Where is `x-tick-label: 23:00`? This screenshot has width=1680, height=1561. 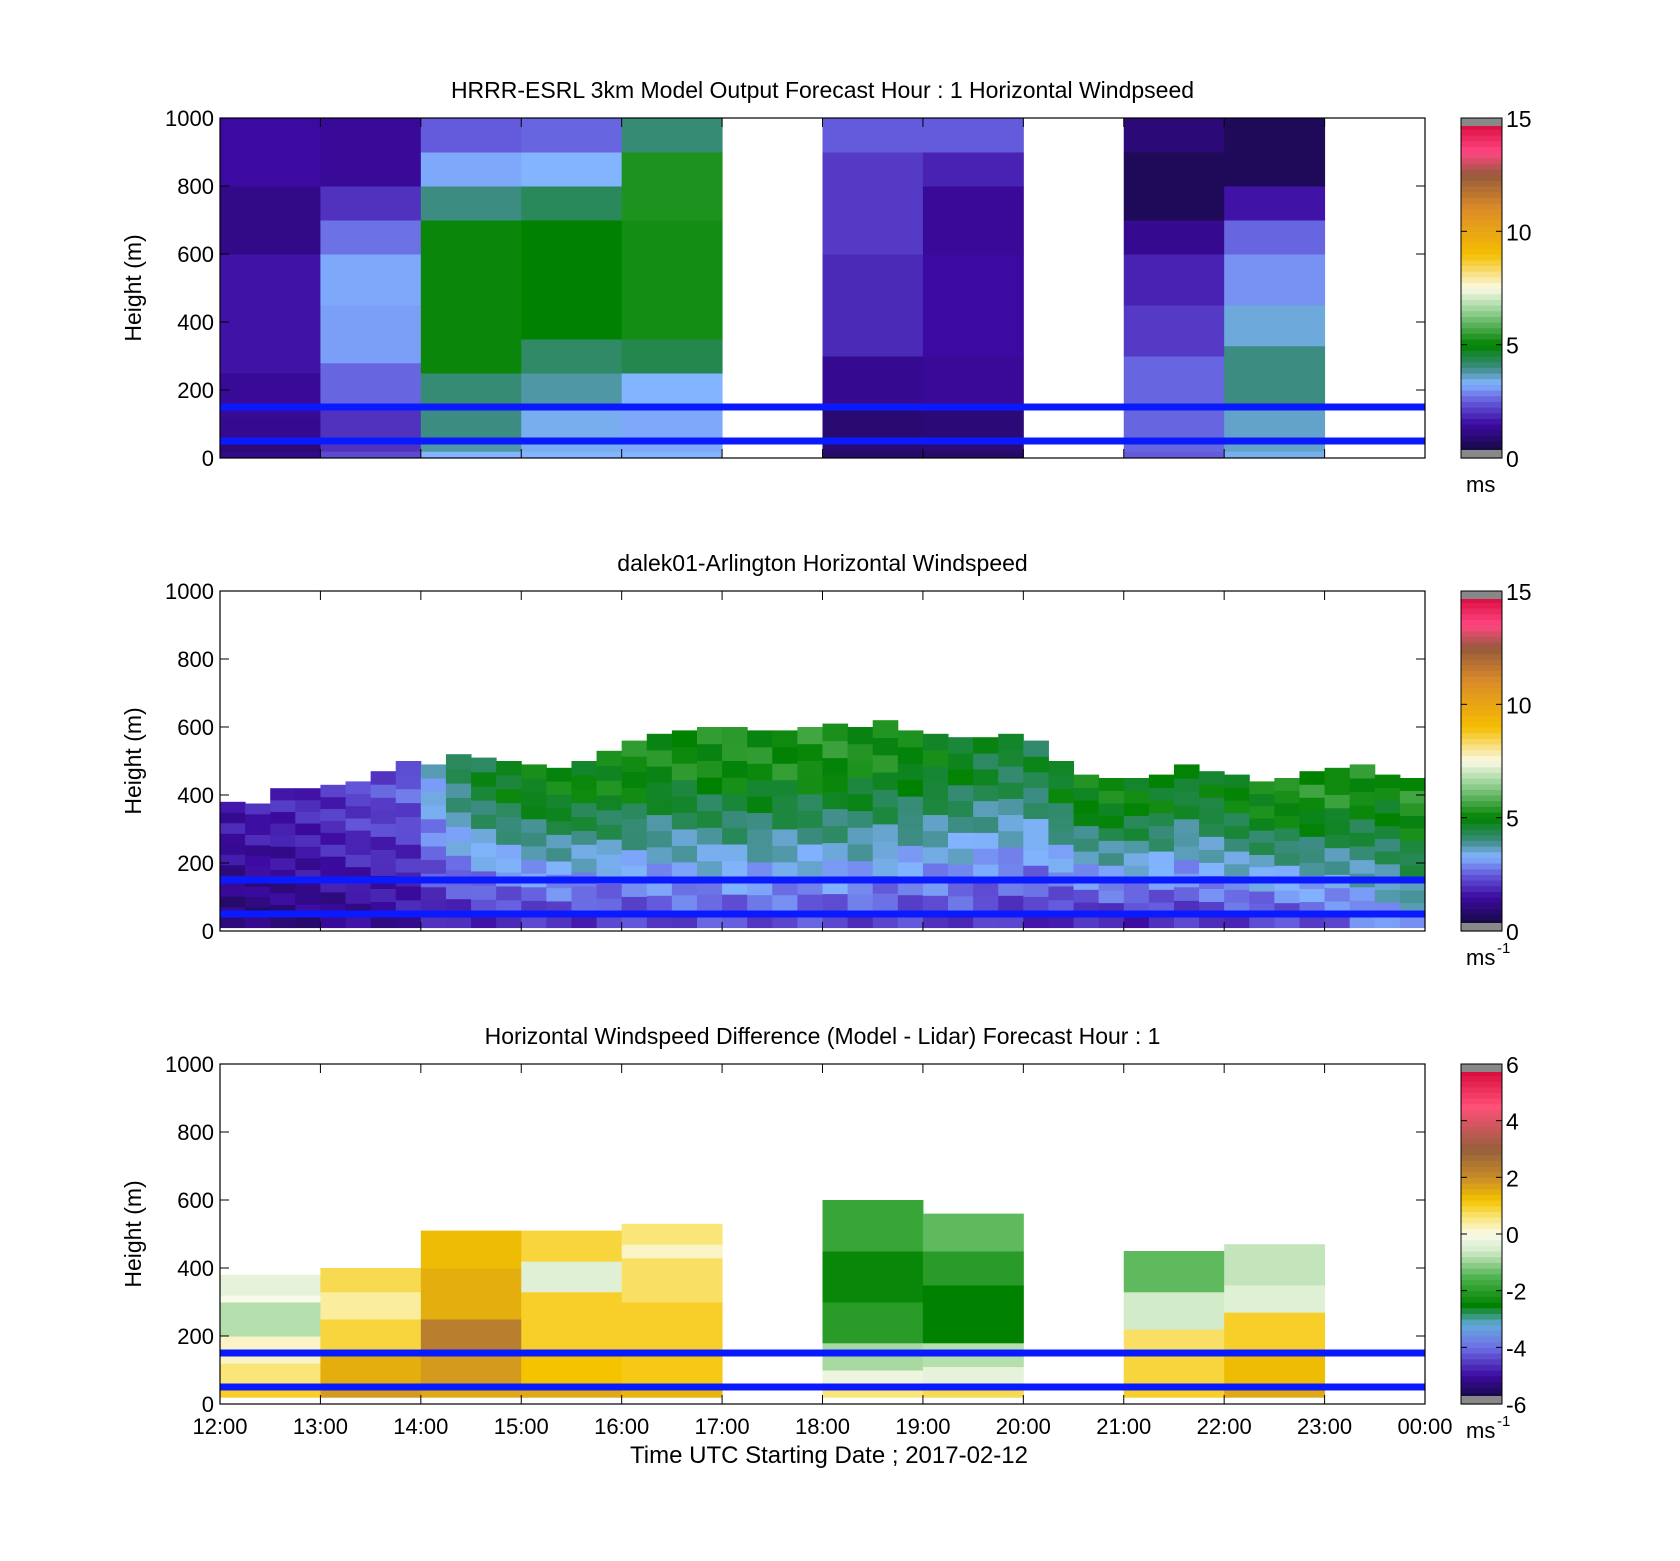
x-tick-label: 23:00 is located at coordinates (1324, 1426).